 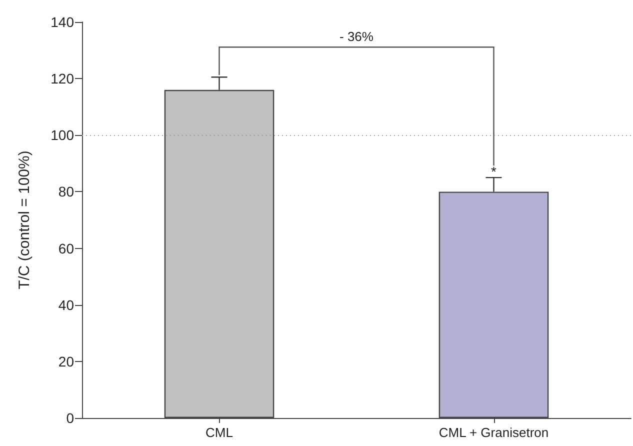 What do you see at coordinates (66, 304) in the screenshot?
I see `y-tick-label: 40` at bounding box center [66, 304].